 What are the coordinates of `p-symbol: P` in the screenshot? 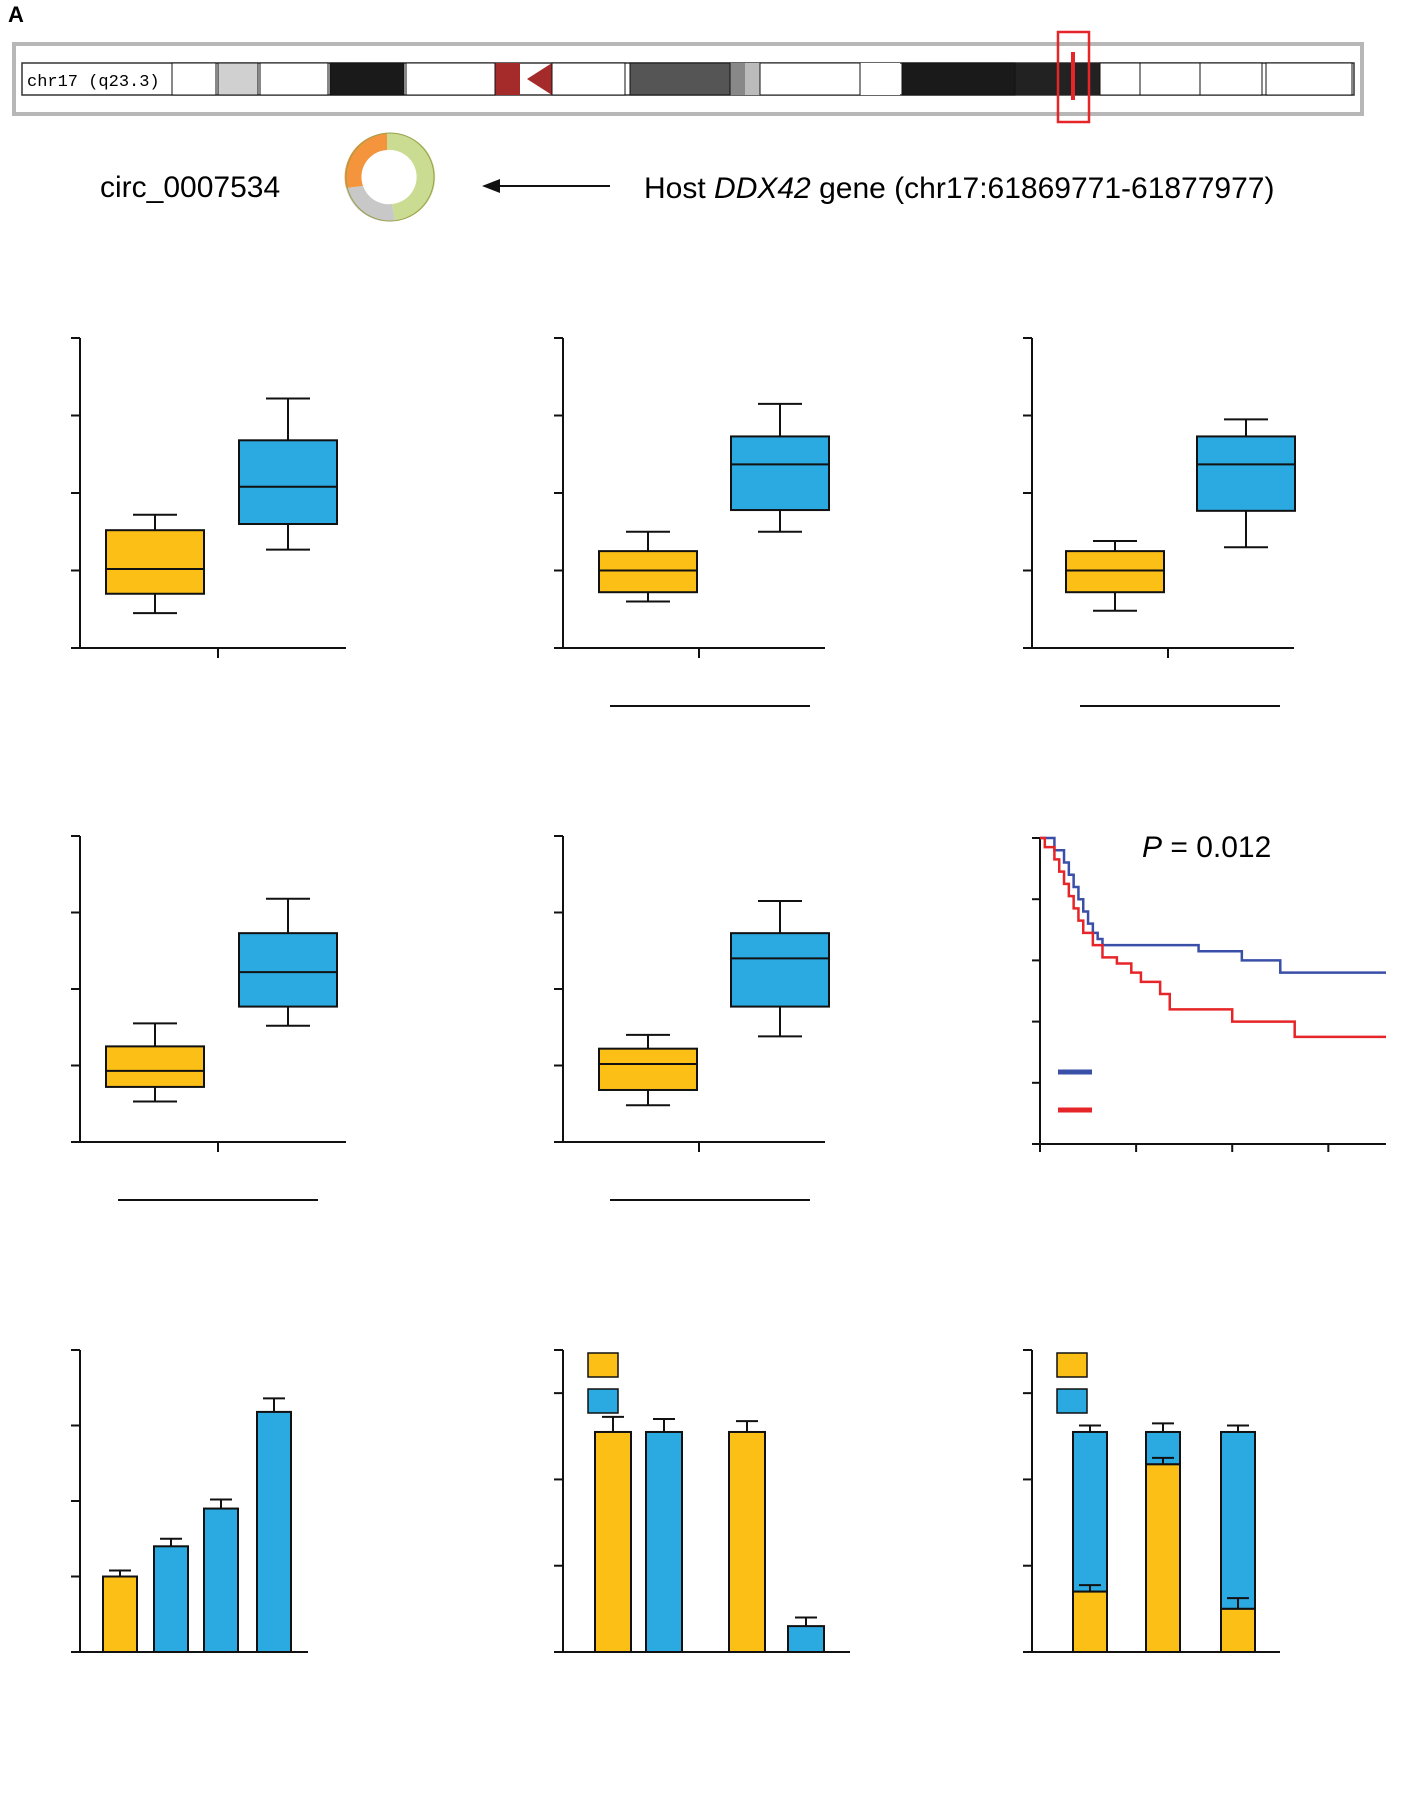 It's located at (1152, 847).